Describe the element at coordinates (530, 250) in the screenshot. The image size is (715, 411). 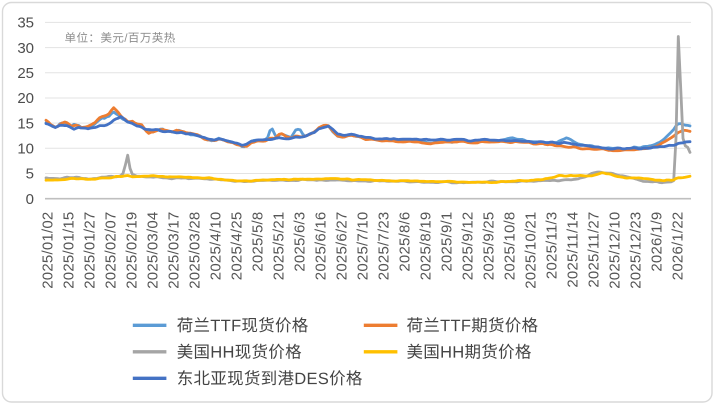
I see `svg-text: 2025/10/21` at that location.